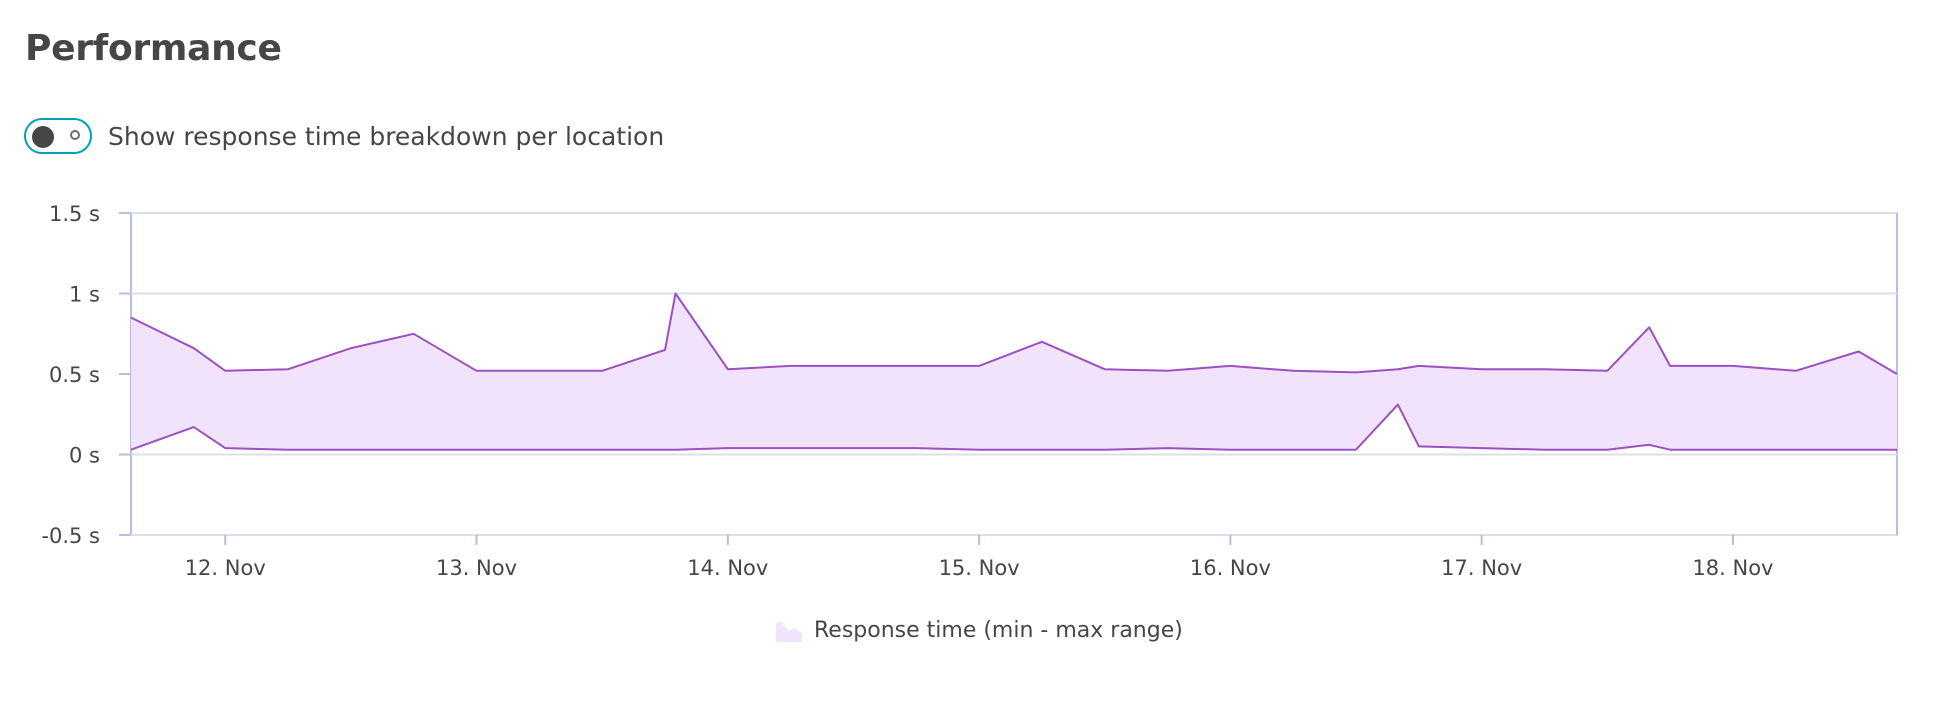 The height and width of the screenshot is (706, 1940). Describe the element at coordinates (789, 631) in the screenshot. I see `area-series-icon` at that location.